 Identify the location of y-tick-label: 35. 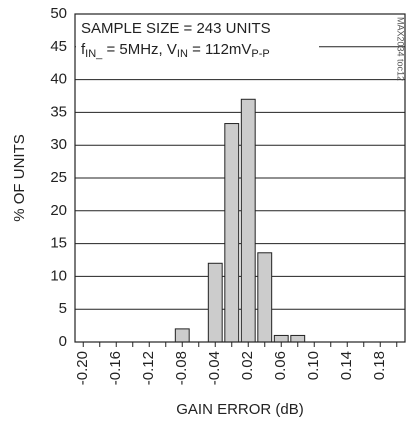
(58, 111).